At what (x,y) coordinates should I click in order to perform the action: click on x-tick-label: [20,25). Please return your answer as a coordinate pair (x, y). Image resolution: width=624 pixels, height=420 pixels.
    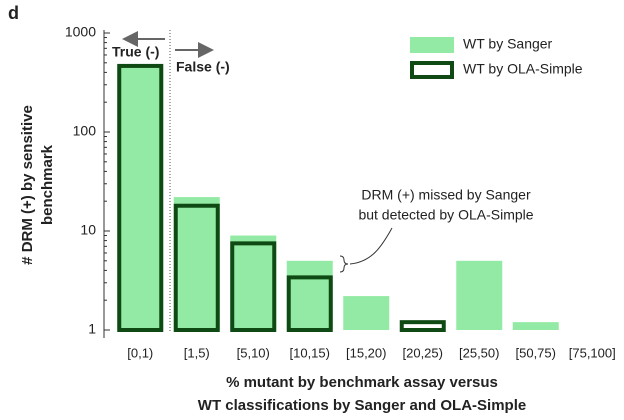
    Looking at the image, I should click on (423, 352).